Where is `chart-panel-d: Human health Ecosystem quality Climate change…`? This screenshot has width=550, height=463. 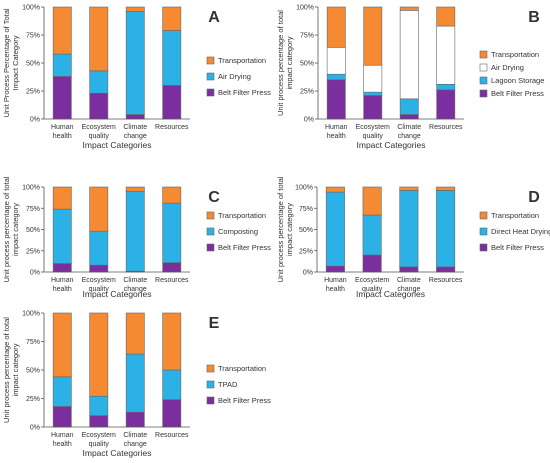 chart-panel-d: Human health Ecosystem quality Climate change… is located at coordinates (413, 237).